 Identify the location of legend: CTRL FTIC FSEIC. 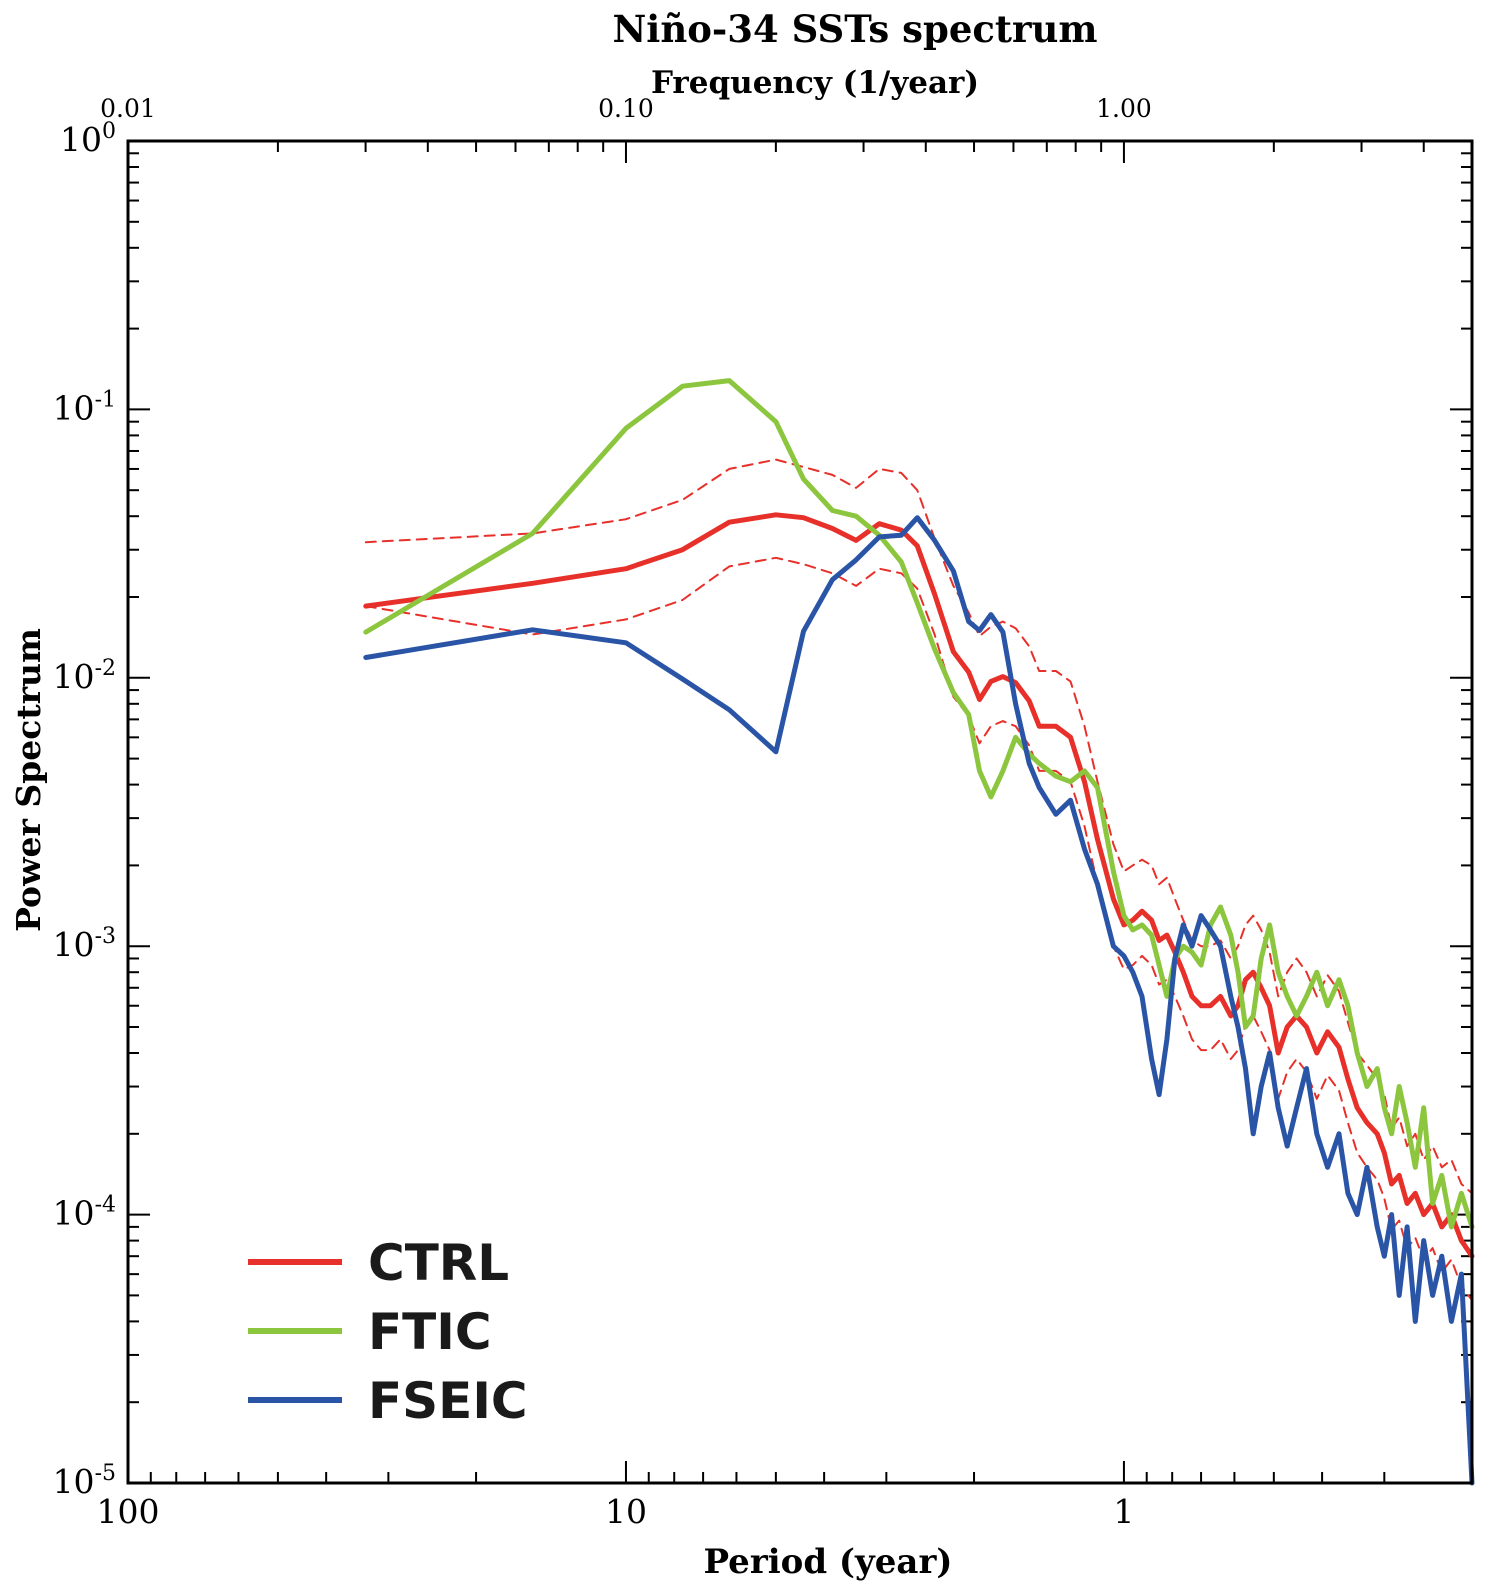
(388, 1332).